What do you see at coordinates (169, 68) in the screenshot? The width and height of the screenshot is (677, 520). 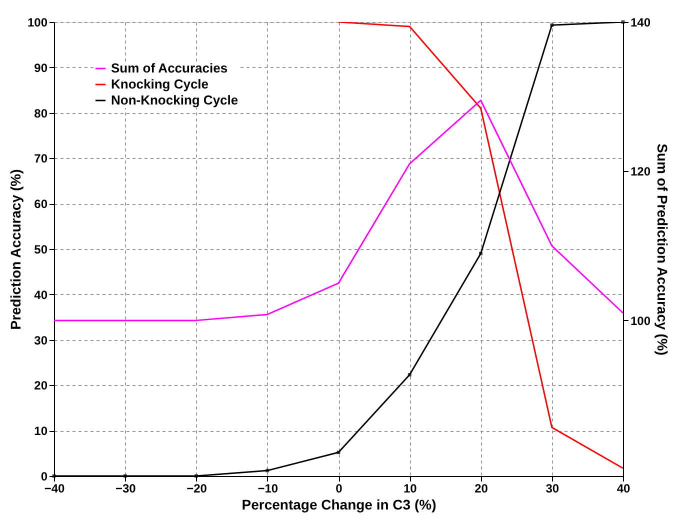 I see `legend-label: Sum of Accuracies` at bounding box center [169, 68].